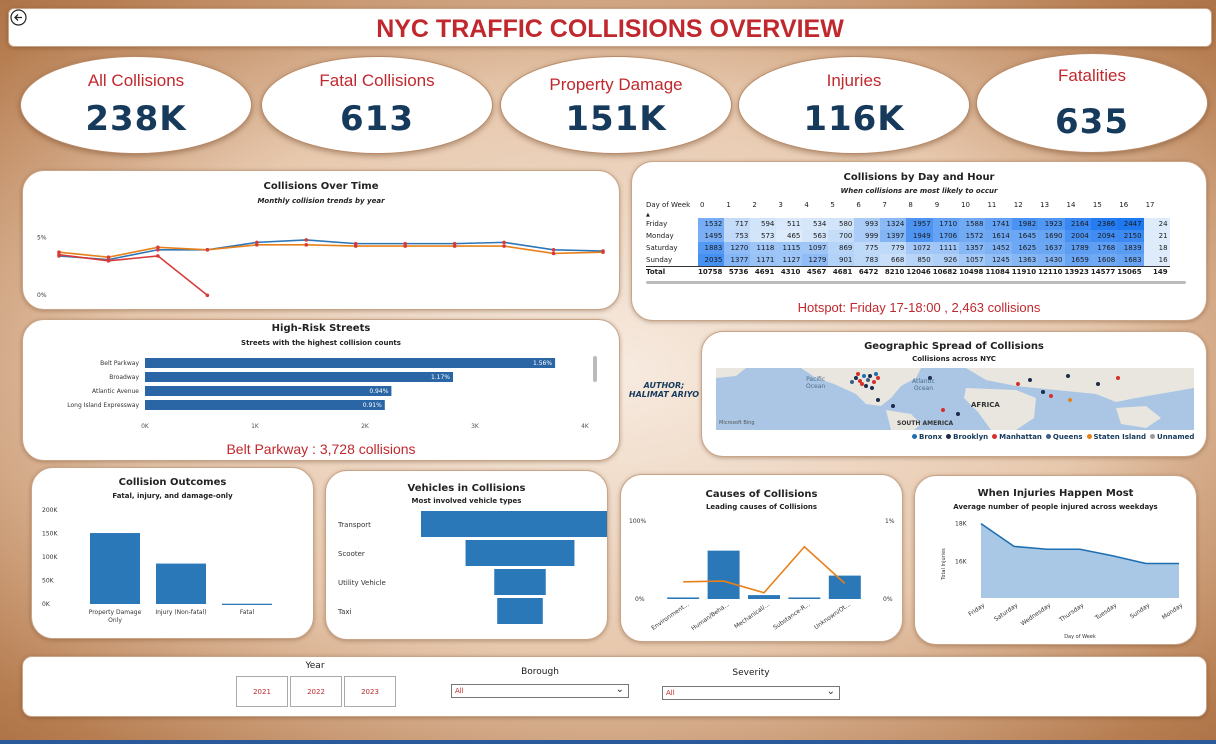 This screenshot has width=1216, height=744. I want to click on heatmap-cell: 1768, so click(1104, 248).